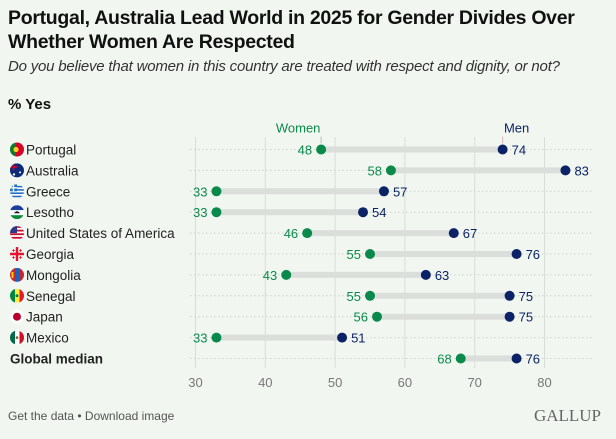 Image resolution: width=616 pixels, height=439 pixels. Describe the element at coordinates (56, 359) in the screenshot. I see `global-median-label: Global median` at that location.